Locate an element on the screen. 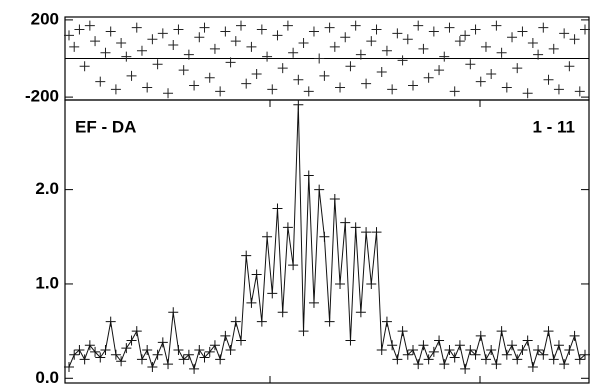 The width and height of the screenshot is (591, 388). y-tick-label: -200 is located at coordinates (42, 96).